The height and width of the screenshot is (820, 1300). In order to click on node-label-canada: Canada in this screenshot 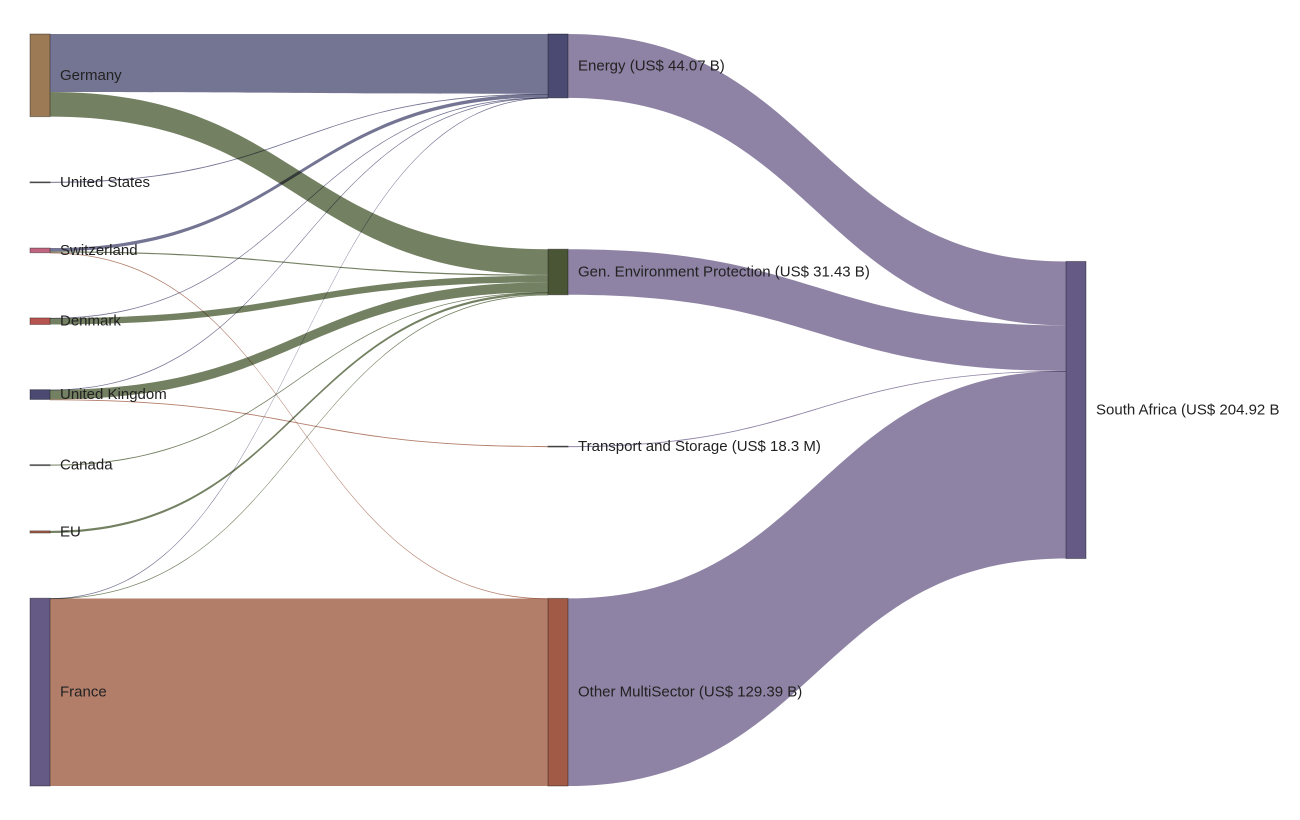, I will do `click(86, 465)`.